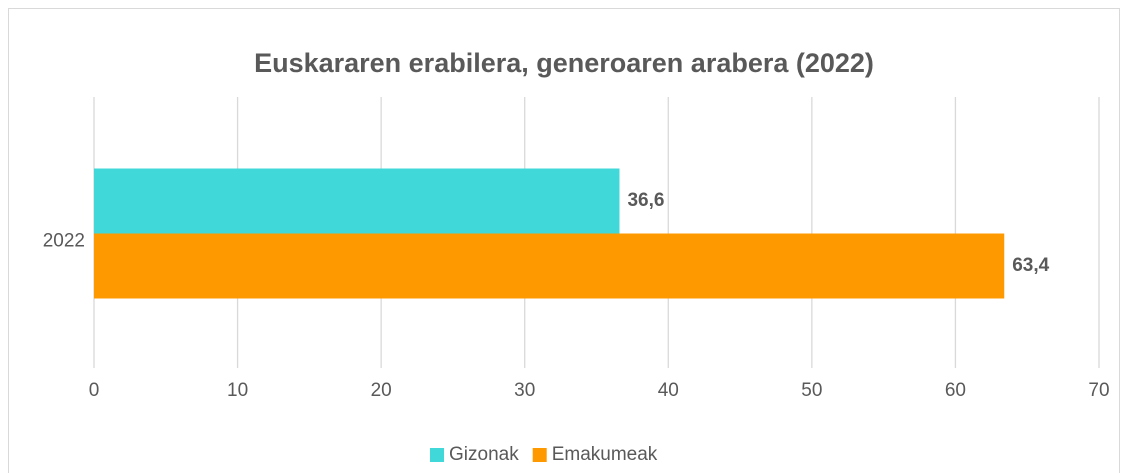 Image resolution: width=1128 pixels, height=473 pixels. I want to click on x-tick-label: 30, so click(524, 390).